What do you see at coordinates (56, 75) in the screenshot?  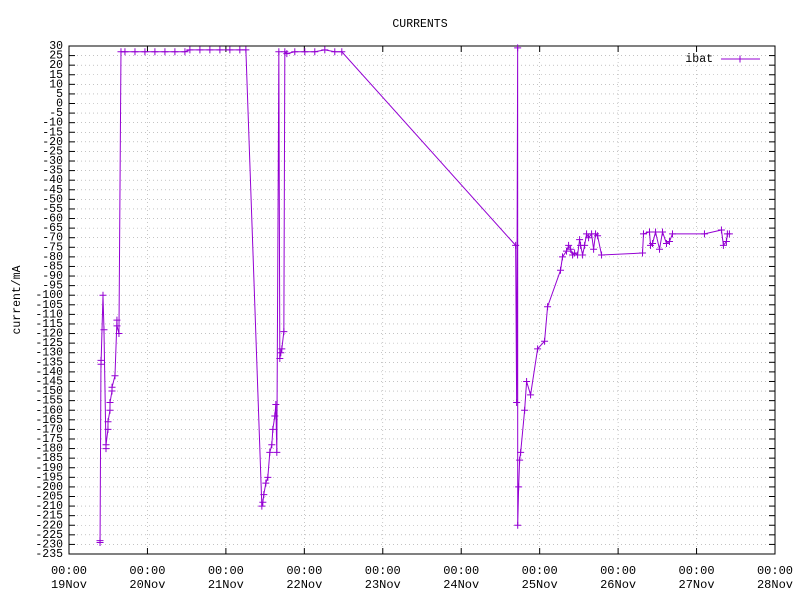 I see `y-tick-label: 15` at bounding box center [56, 75].